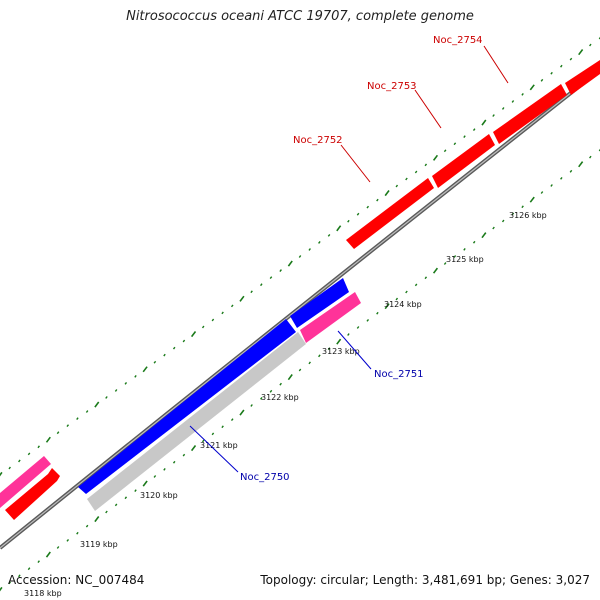 This screenshot has height=600, width=600. What do you see at coordinates (43, 593) in the screenshot?
I see `axis-label-3118: 3118 kbp` at bounding box center [43, 593].